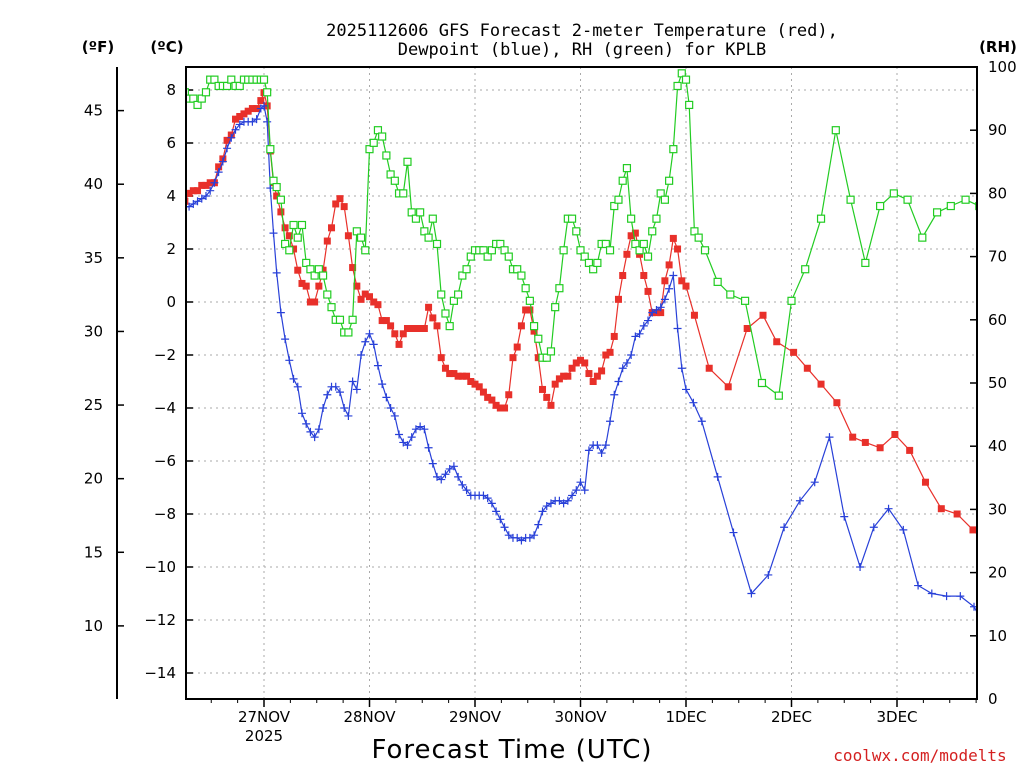 The image size is (1024, 768). I want to click on fahrenheit-axis-unit: (ºF), so click(98, 47).